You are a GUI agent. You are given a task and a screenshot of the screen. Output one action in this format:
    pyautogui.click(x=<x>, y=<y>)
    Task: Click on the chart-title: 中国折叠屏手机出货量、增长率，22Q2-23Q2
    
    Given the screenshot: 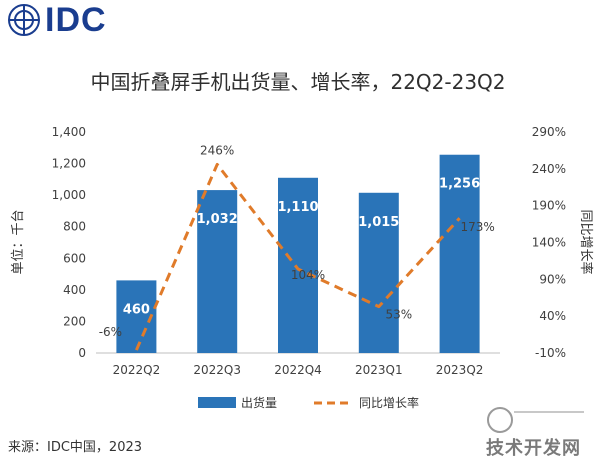 What is the action you would take?
    pyautogui.click(x=298, y=82)
    